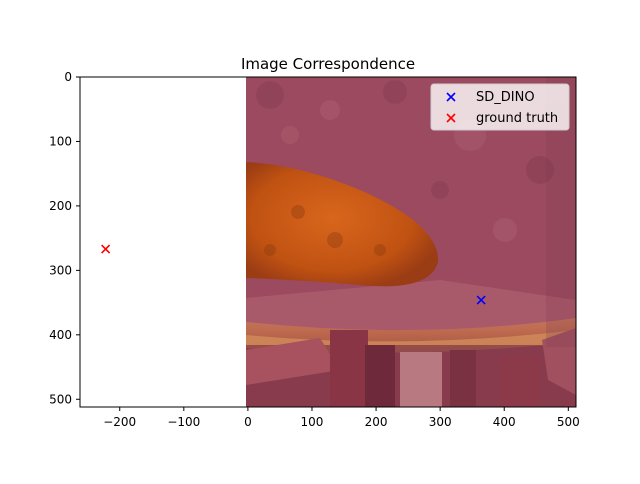 This screenshot has height=484, width=640. I want to click on y-tick-label: 500, so click(60, 399).